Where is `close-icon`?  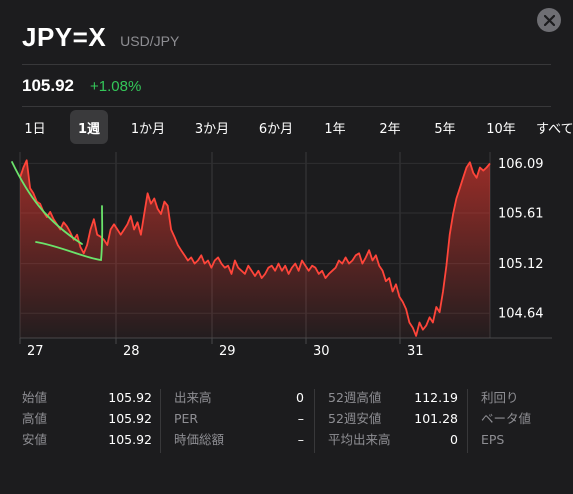 close-icon is located at coordinates (549, 20).